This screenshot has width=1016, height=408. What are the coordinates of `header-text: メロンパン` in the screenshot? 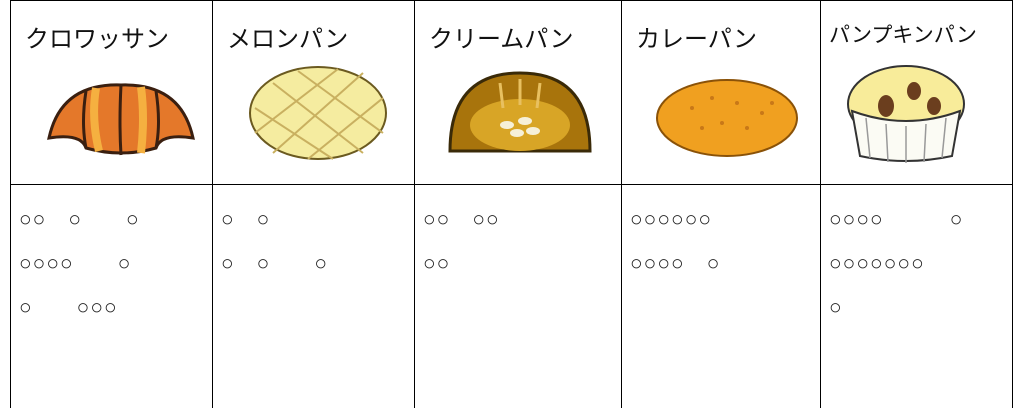 It's located at (288, 40).